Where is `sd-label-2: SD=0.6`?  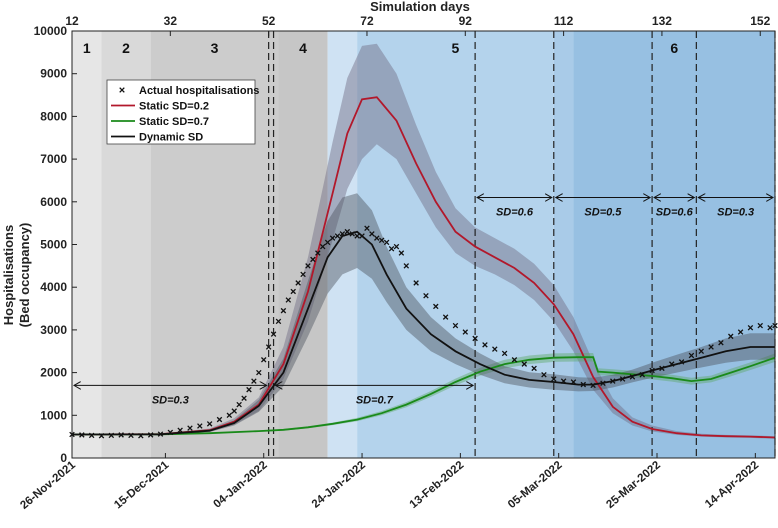 sd-label-2: SD=0.6 is located at coordinates (515, 213).